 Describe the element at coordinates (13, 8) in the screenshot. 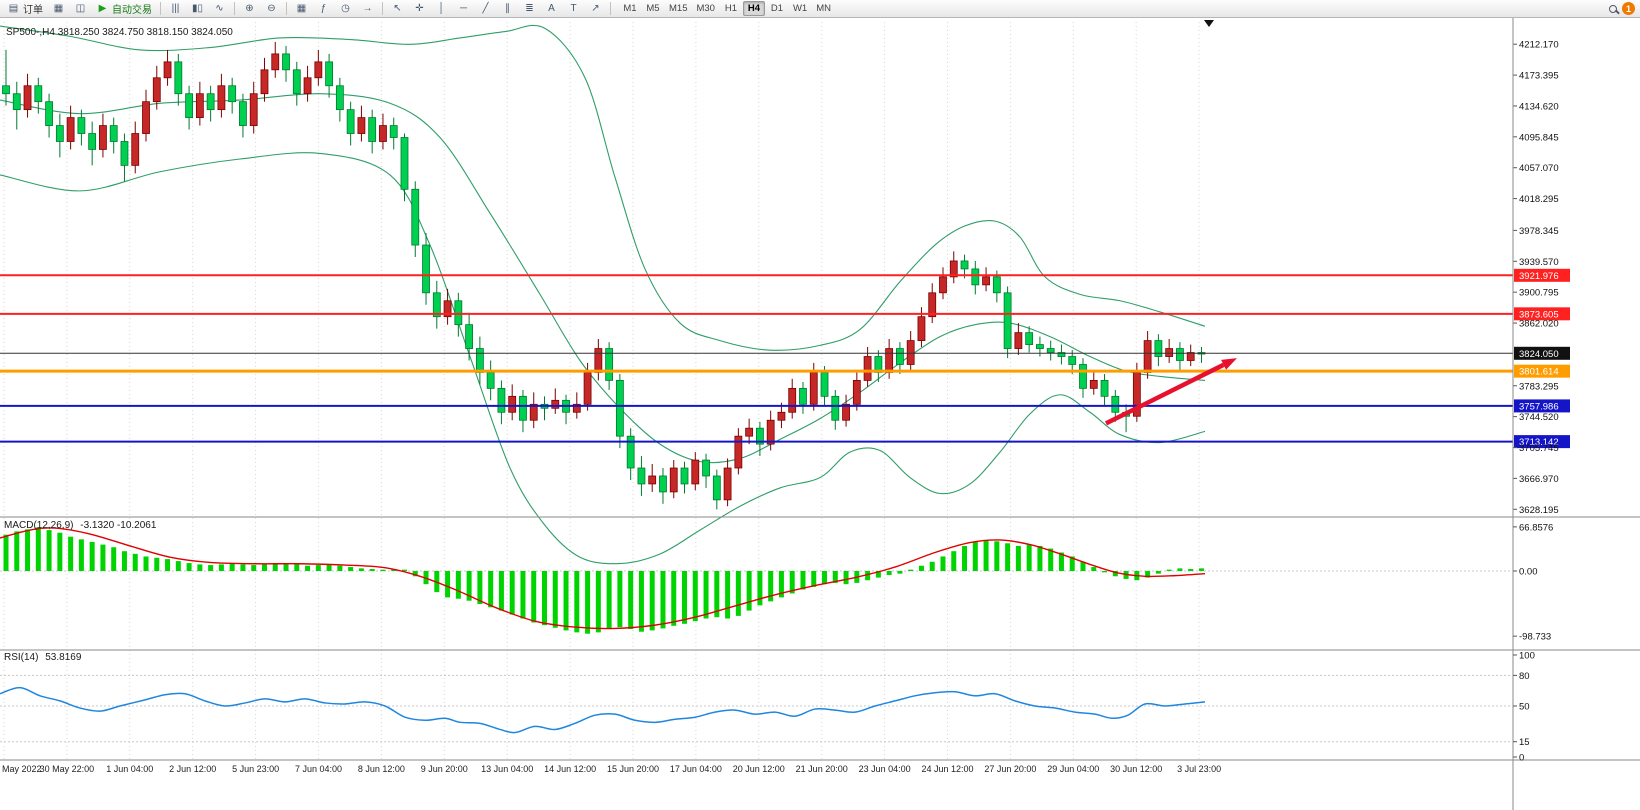

I see `new-order-icon: ▤` at that location.